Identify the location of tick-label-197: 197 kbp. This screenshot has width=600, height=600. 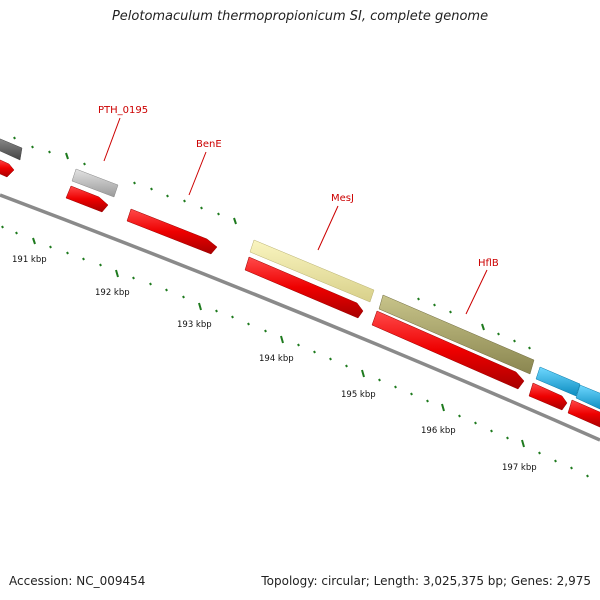
(519, 468).